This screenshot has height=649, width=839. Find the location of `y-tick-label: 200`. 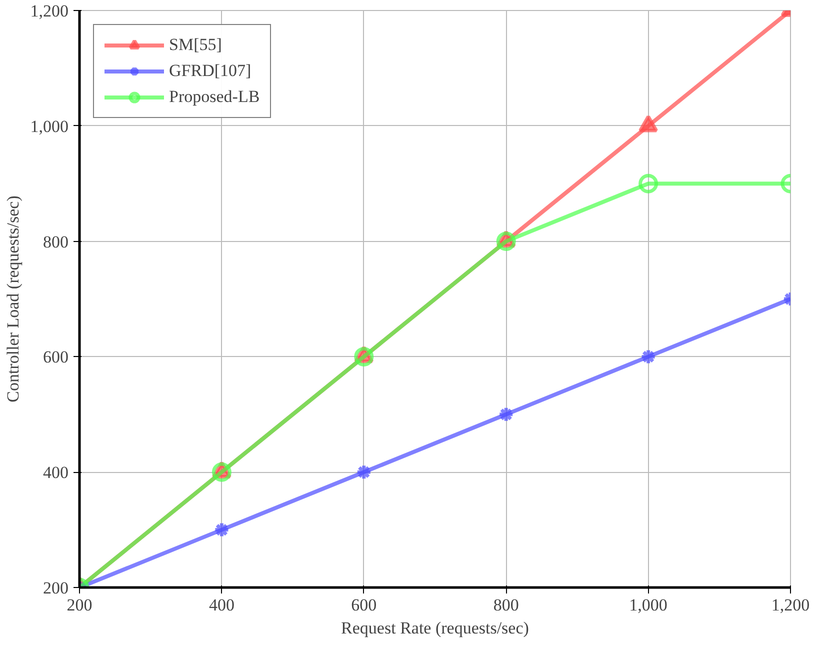

y-tick-label: 200 is located at coordinates (55, 588).